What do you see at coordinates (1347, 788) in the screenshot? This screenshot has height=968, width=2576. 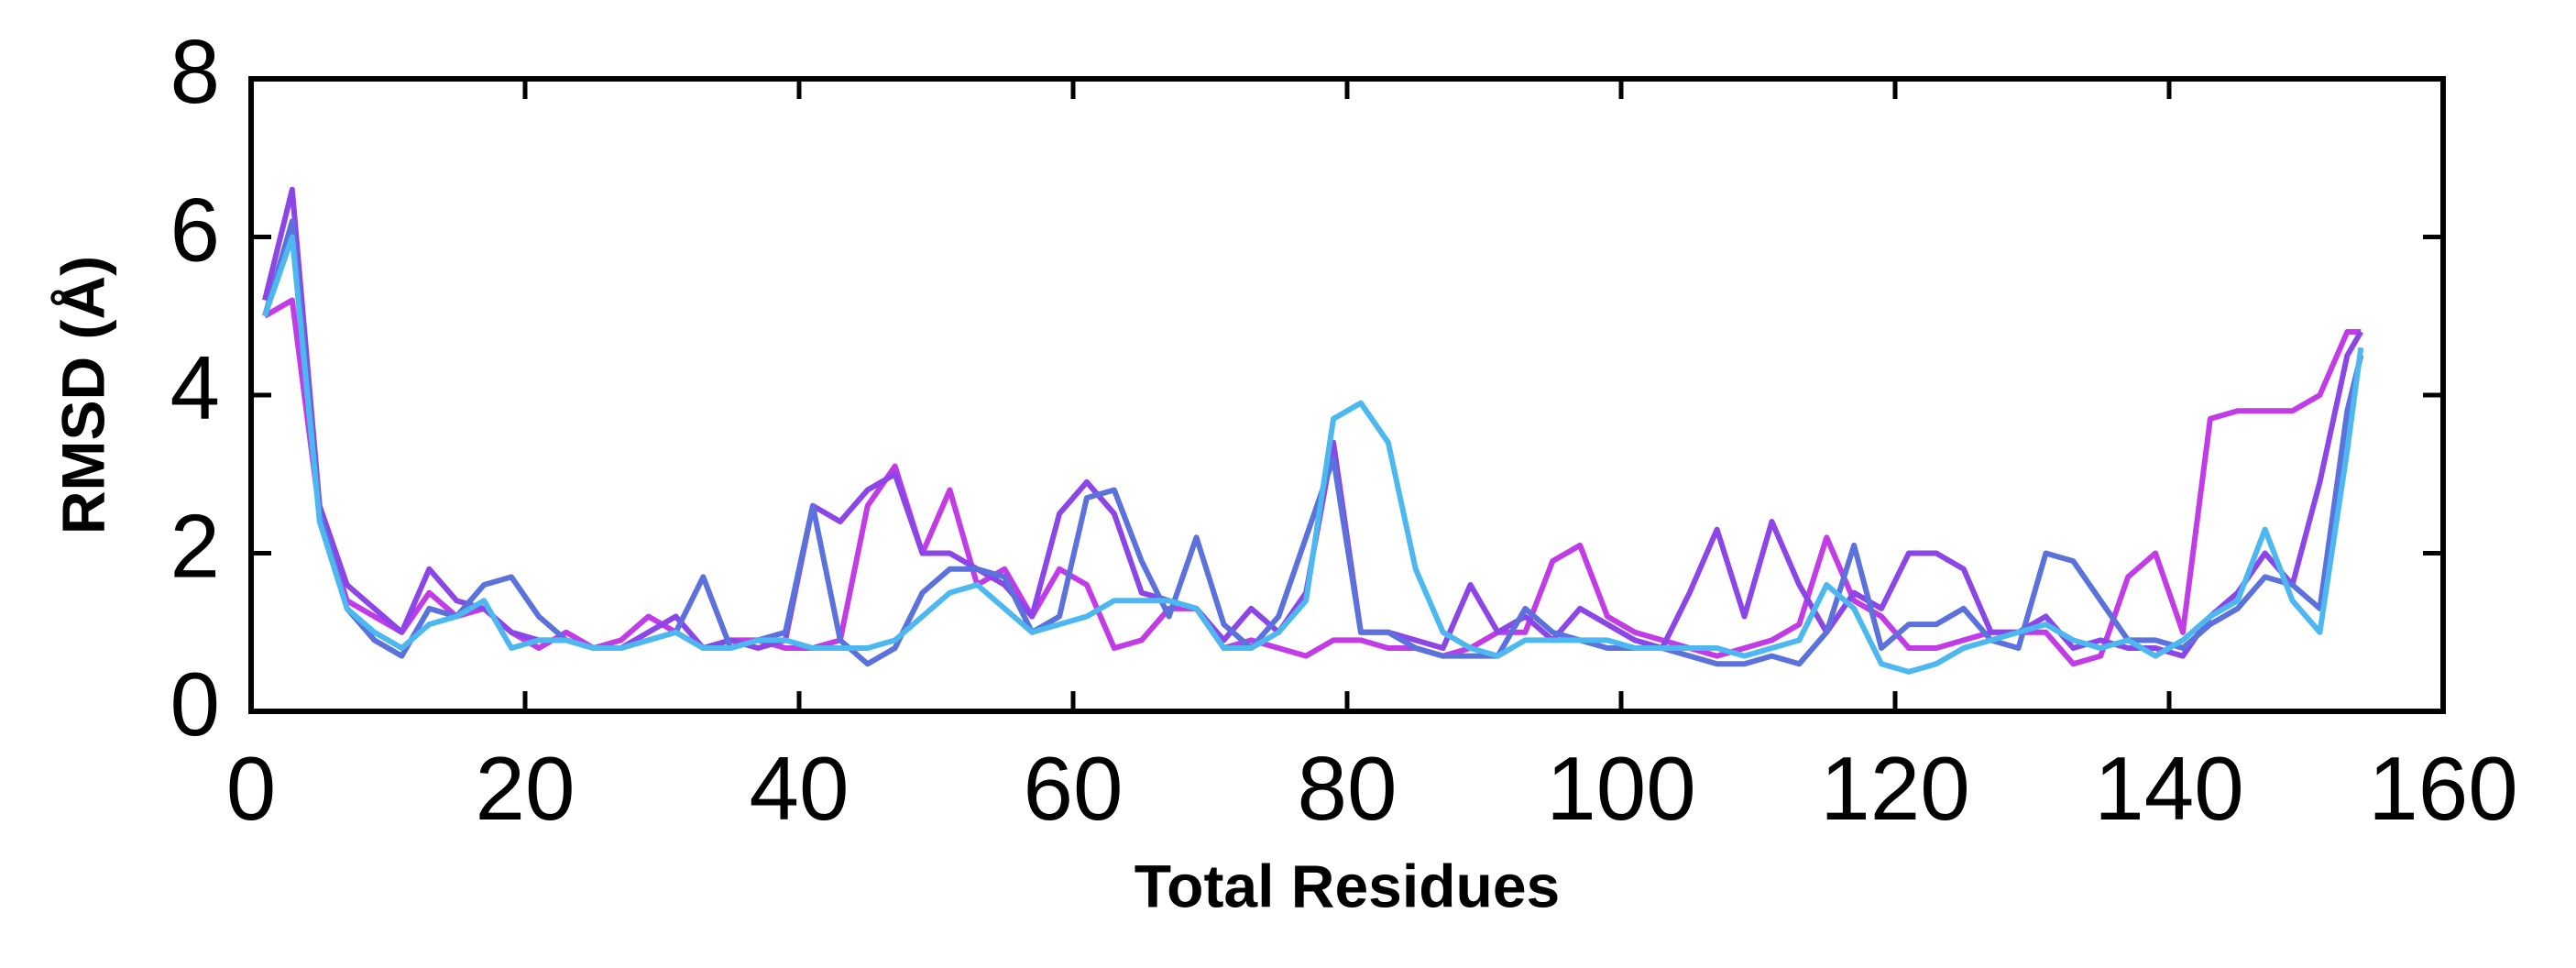 I see `x-tick-label: 80` at bounding box center [1347, 788].